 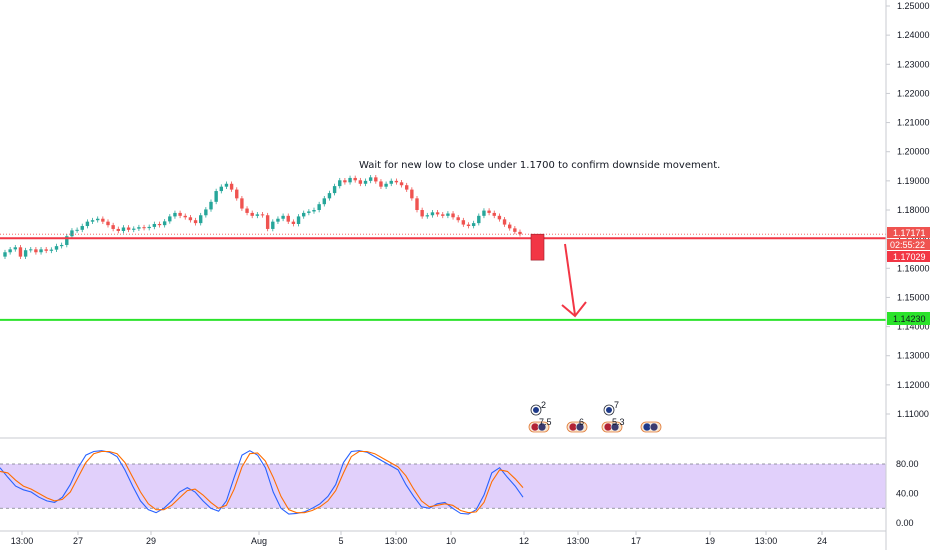 What do you see at coordinates (618, 422) in the screenshot?
I see `event-value: 5.3` at bounding box center [618, 422].